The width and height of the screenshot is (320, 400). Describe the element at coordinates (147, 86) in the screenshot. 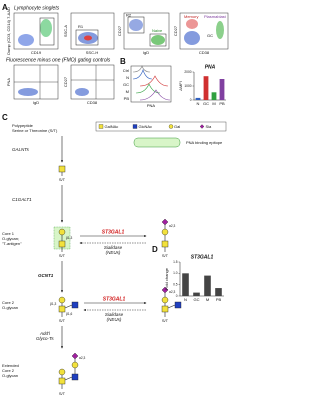

I see `histogram: Ctrl N GC M PB PNA` at that location.